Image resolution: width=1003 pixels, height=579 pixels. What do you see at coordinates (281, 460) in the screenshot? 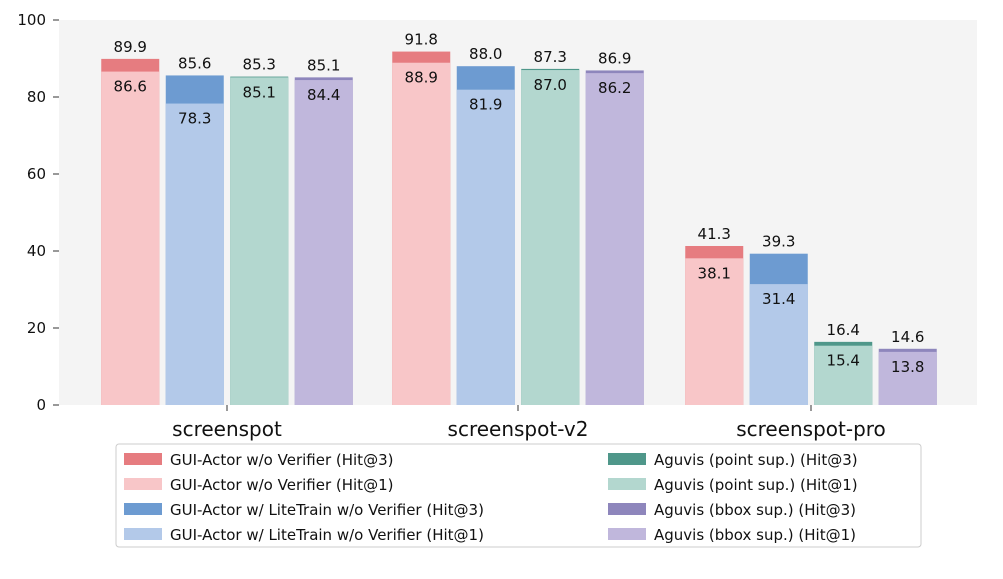
I see `legend-label: GUI-Actor w/o Verifier (Hit@3)` at bounding box center [281, 460].